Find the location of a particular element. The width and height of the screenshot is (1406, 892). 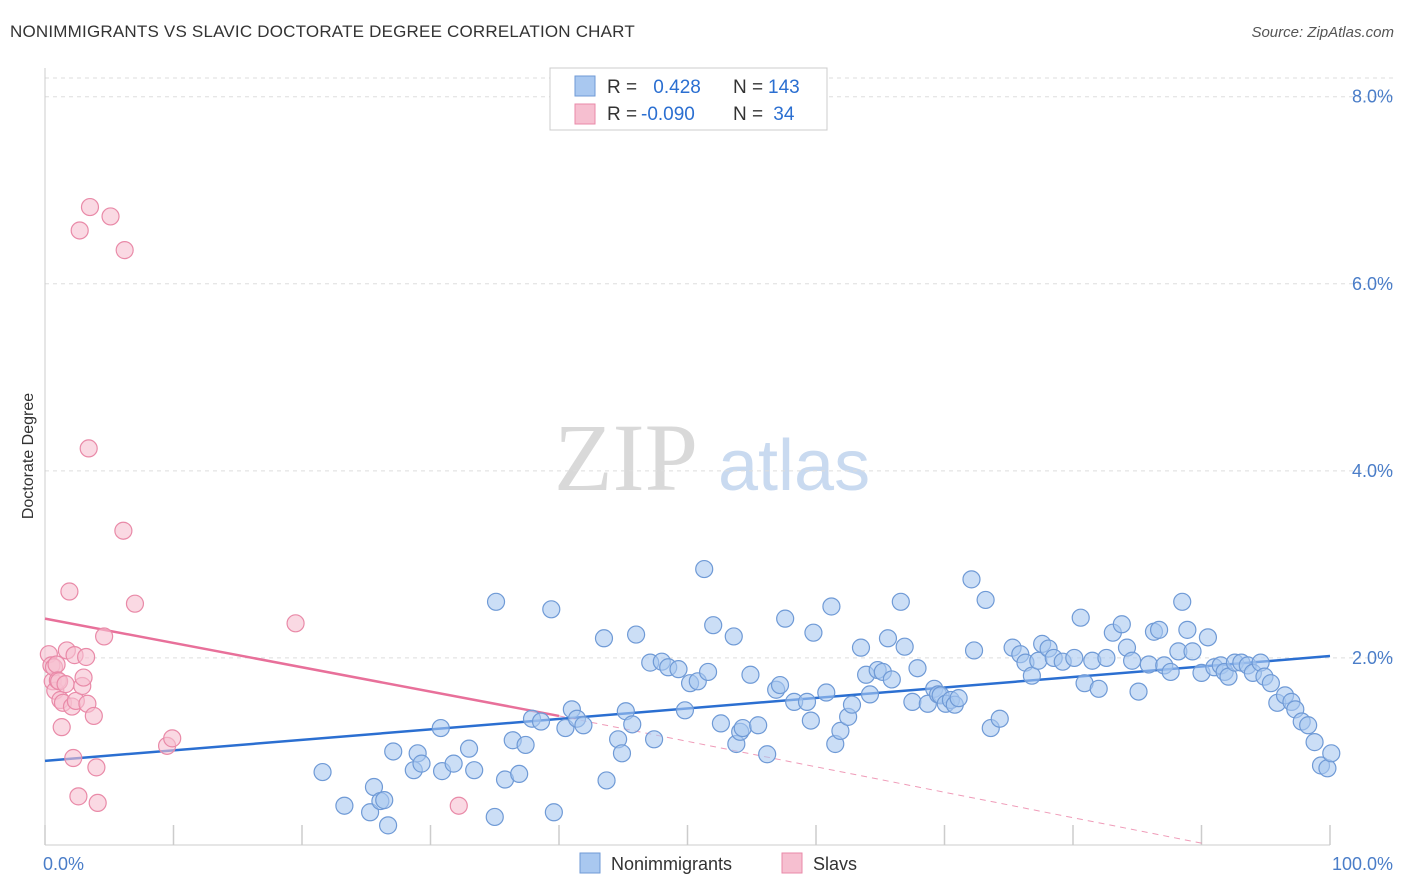

legend-swatch-slavs is located at coordinates (585, 114).